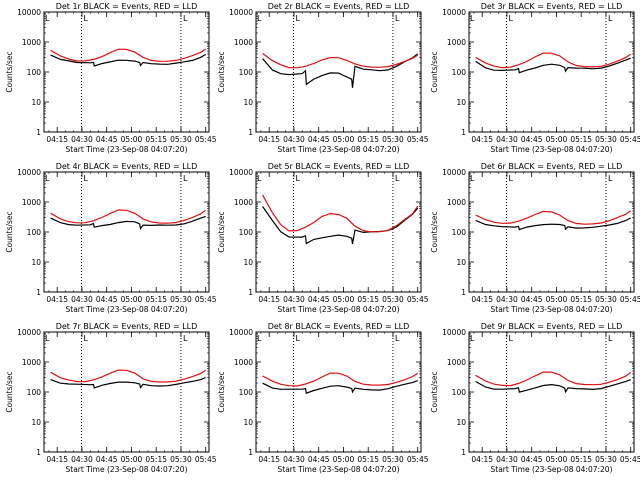  Describe the element at coordinates (127, 6) in the screenshot. I see `chart-title: Det 1r BLACK = Events, RED = LLD` at that location.